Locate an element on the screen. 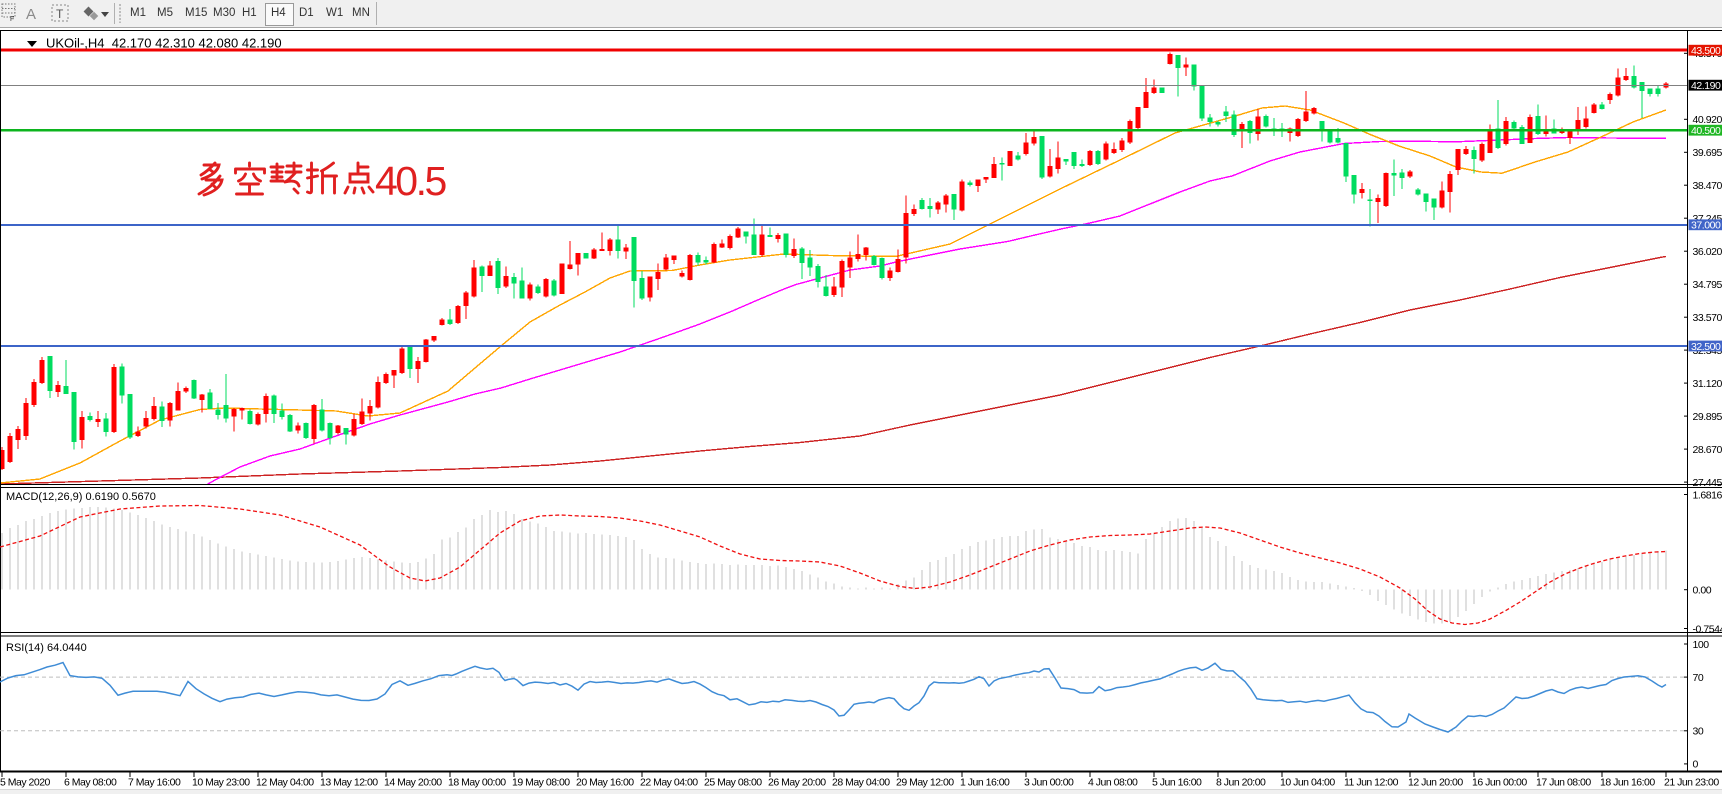 Image resolution: width=1722 pixels, height=794 pixels. svg-text: 22 May 04:00 is located at coordinates (669, 783).